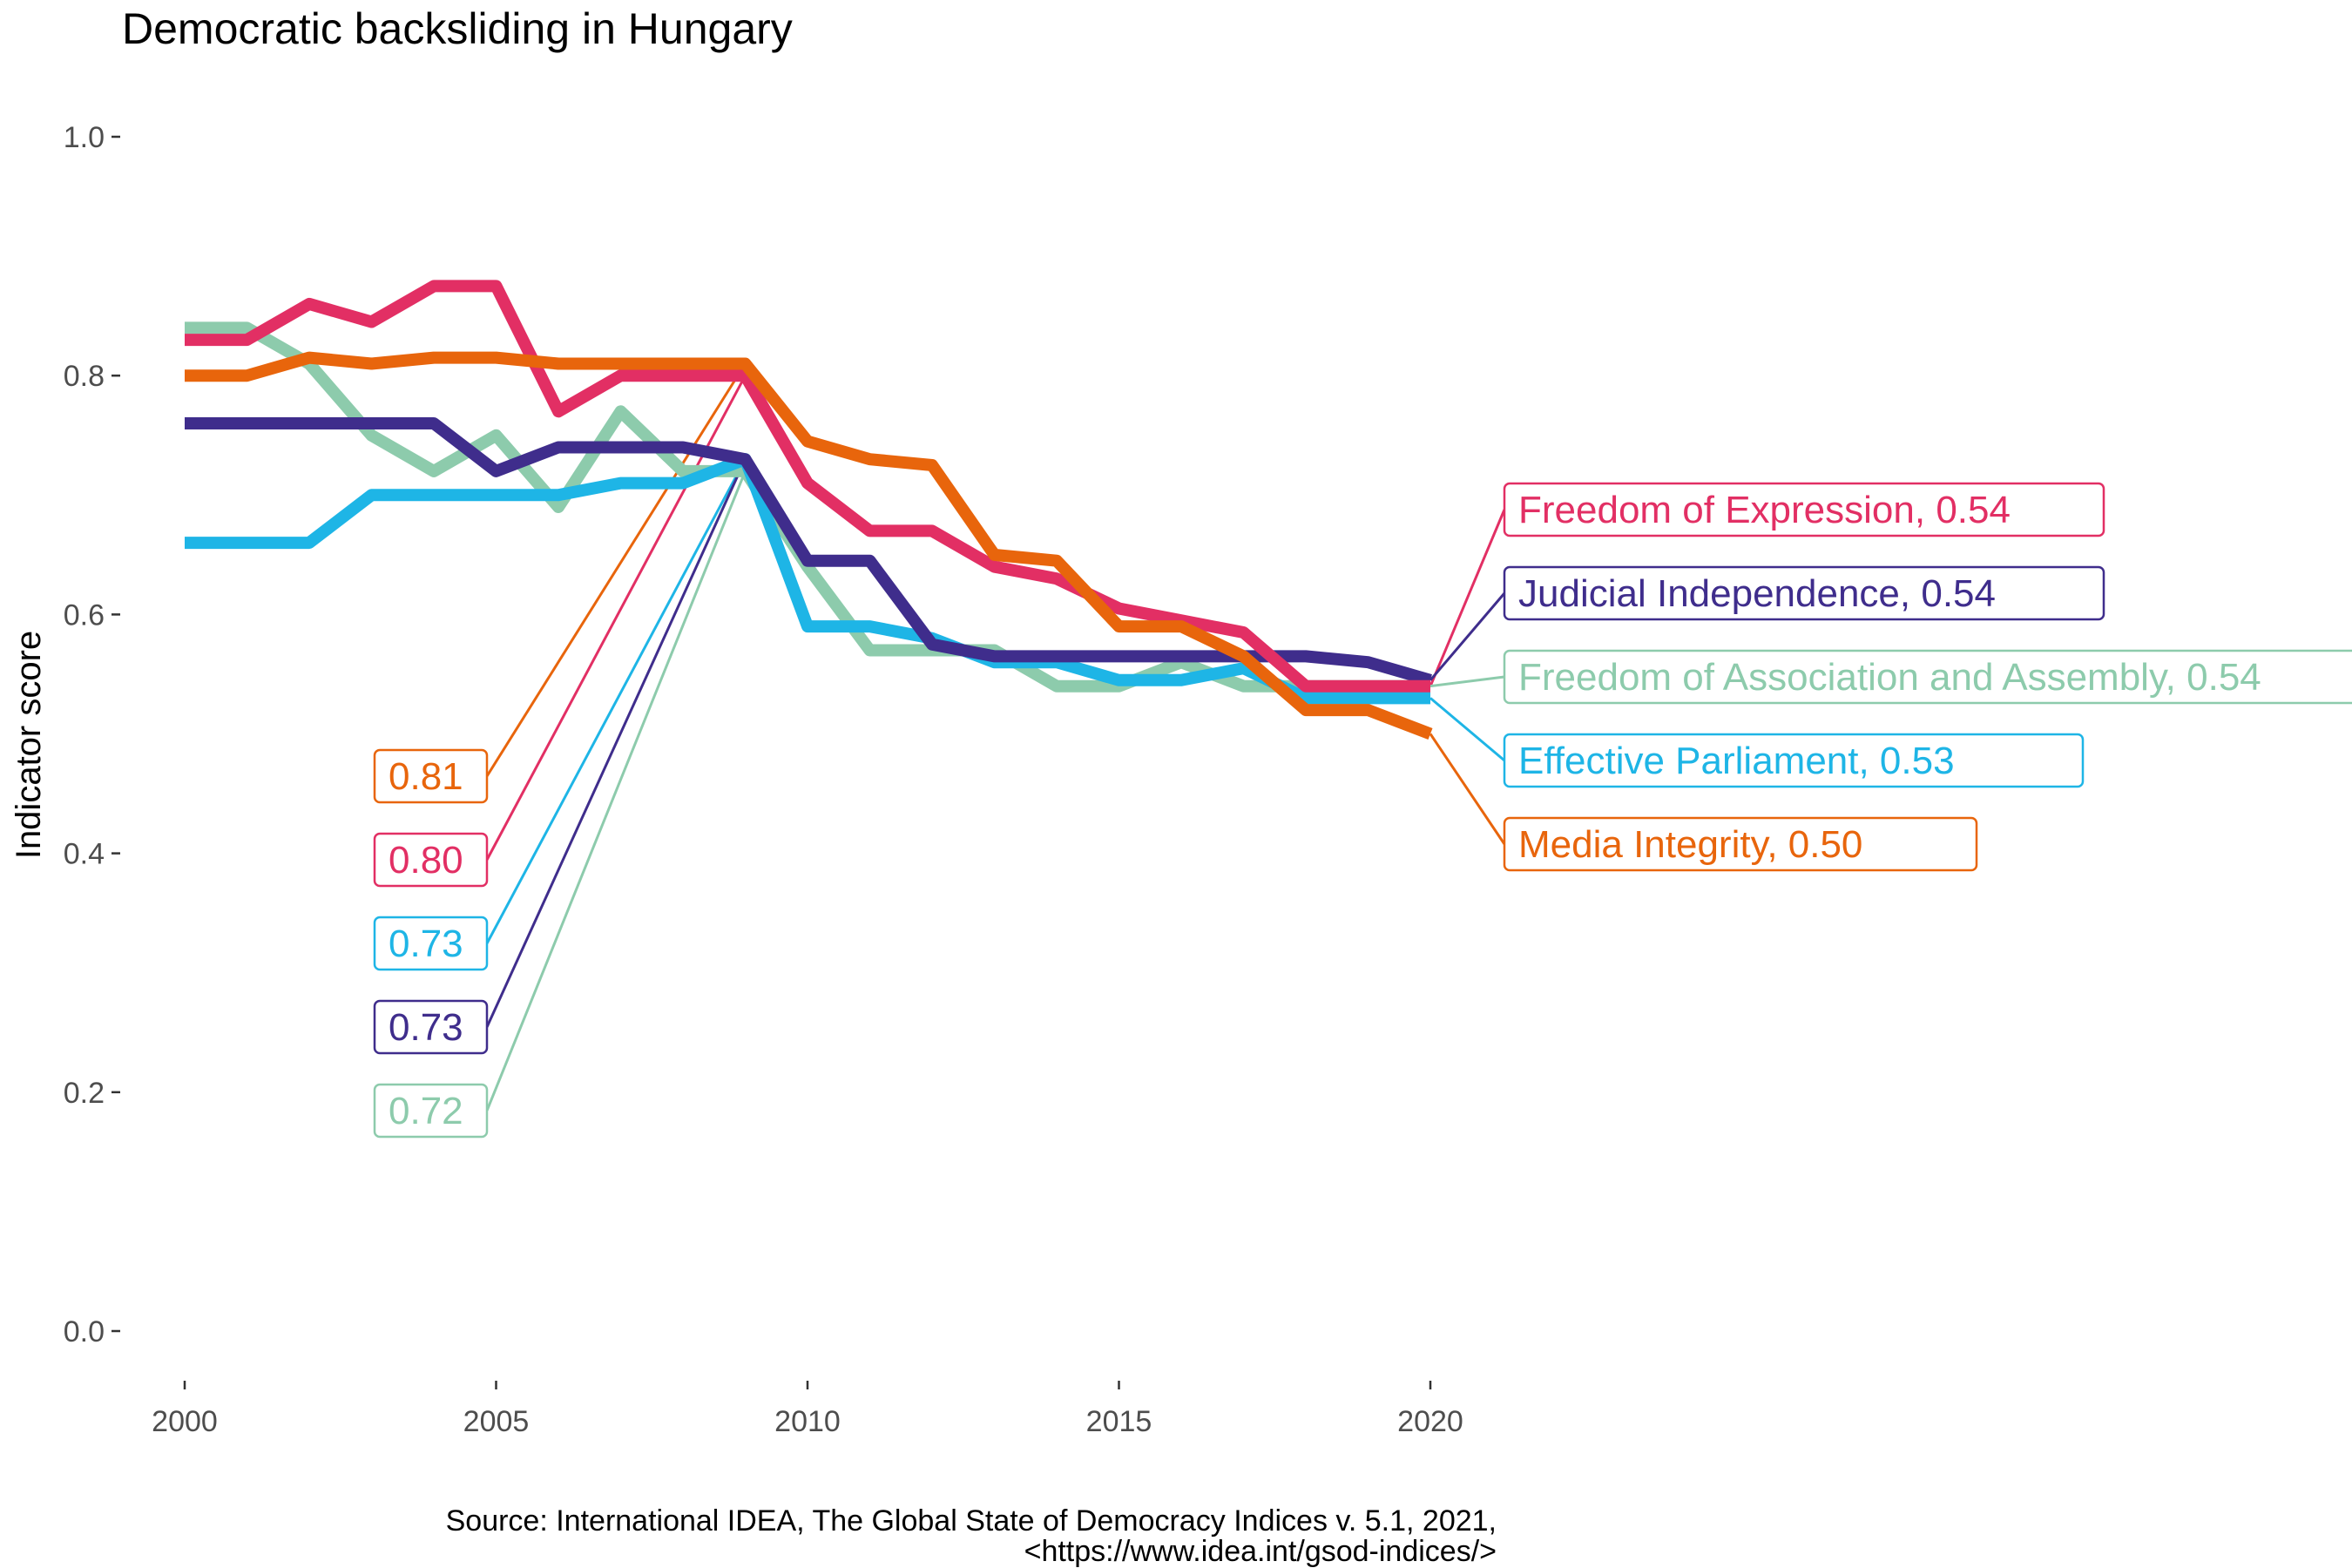 Image resolution: width=2352 pixels, height=1568 pixels. What do you see at coordinates (1119, 1421) in the screenshot?
I see `x-tick-label: 2015` at bounding box center [1119, 1421].